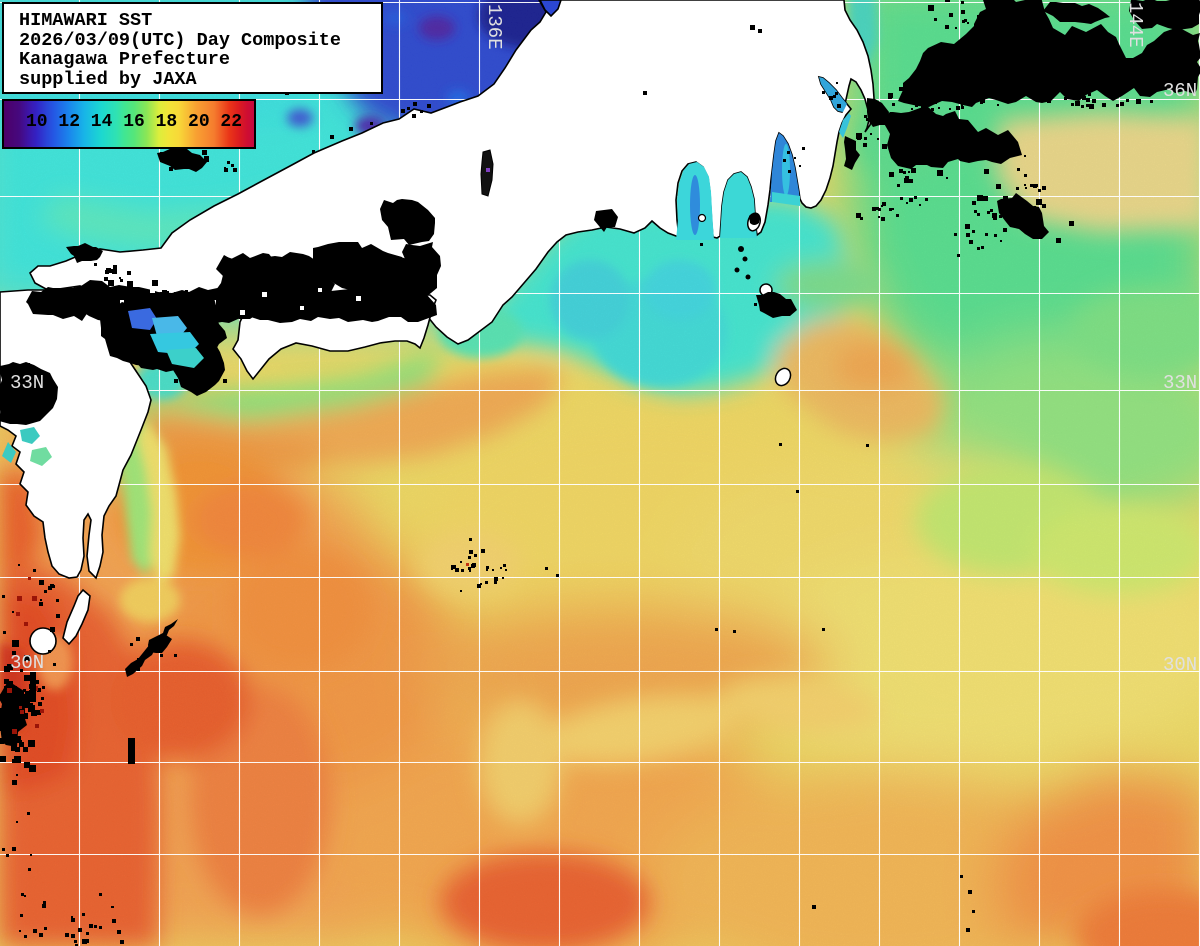 The height and width of the screenshot is (946, 1200). Describe the element at coordinates (1135, 25) in the screenshot. I see `svg-text: 144E` at that location.